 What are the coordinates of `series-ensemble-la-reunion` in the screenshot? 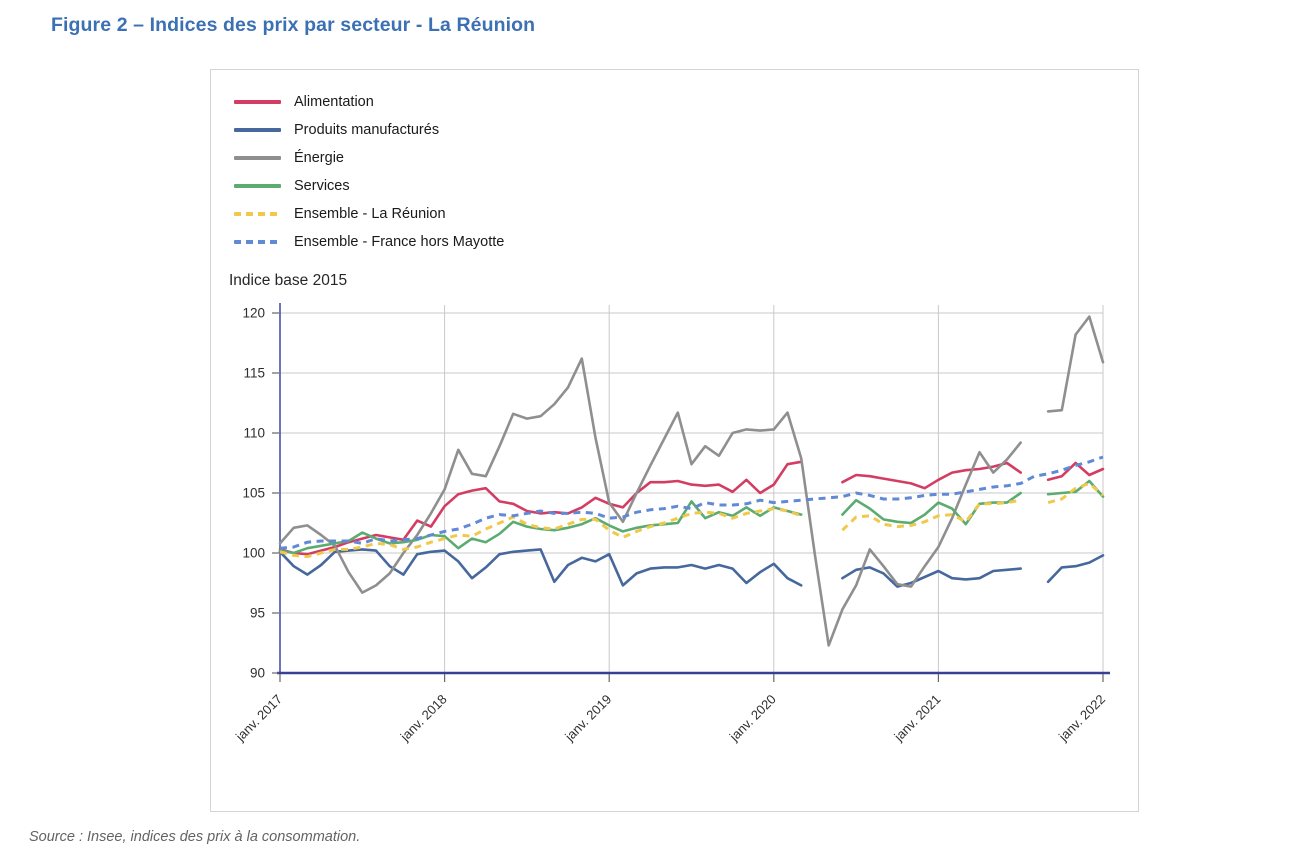 It's located at (691, 520).